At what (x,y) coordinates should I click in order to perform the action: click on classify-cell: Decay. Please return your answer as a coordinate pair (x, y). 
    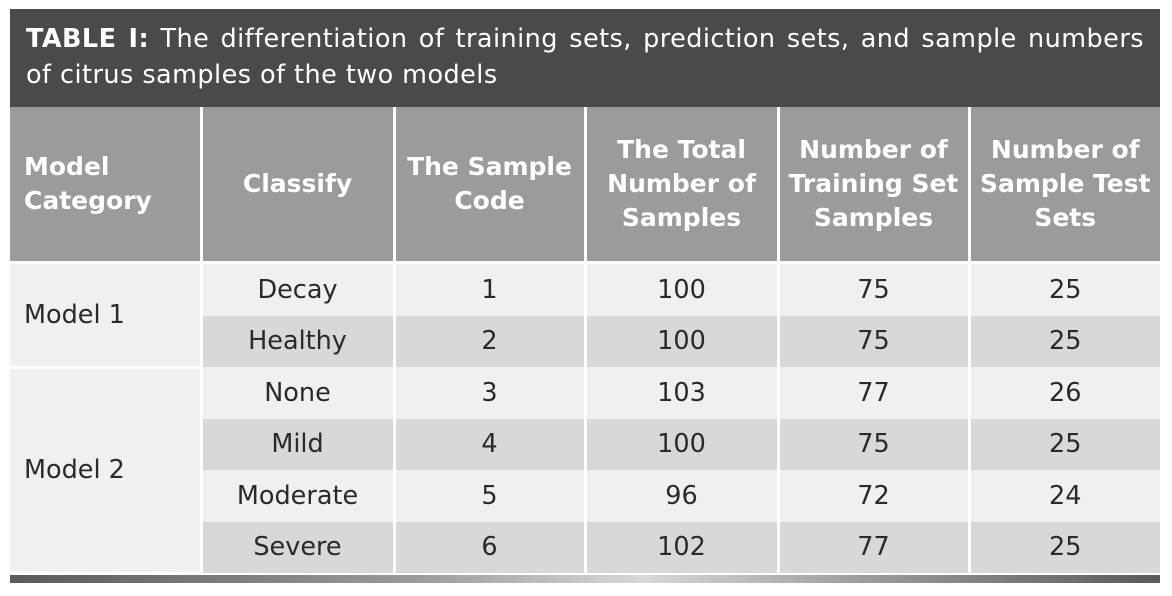
    Looking at the image, I should click on (298, 289).